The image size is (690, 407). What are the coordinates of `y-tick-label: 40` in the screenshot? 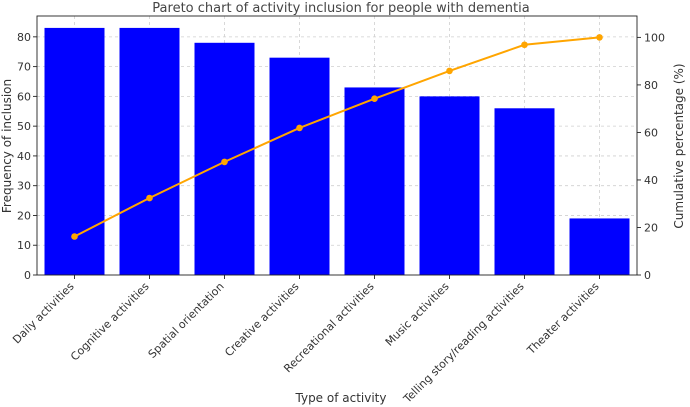 It's located at (24, 156).